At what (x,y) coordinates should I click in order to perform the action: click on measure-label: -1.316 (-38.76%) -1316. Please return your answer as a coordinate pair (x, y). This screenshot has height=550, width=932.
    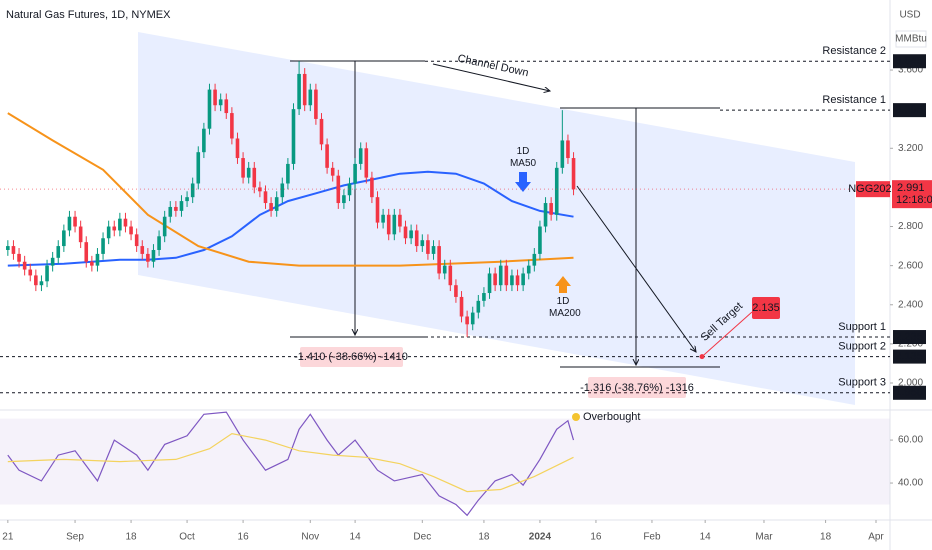
    Looking at the image, I should click on (637, 388).